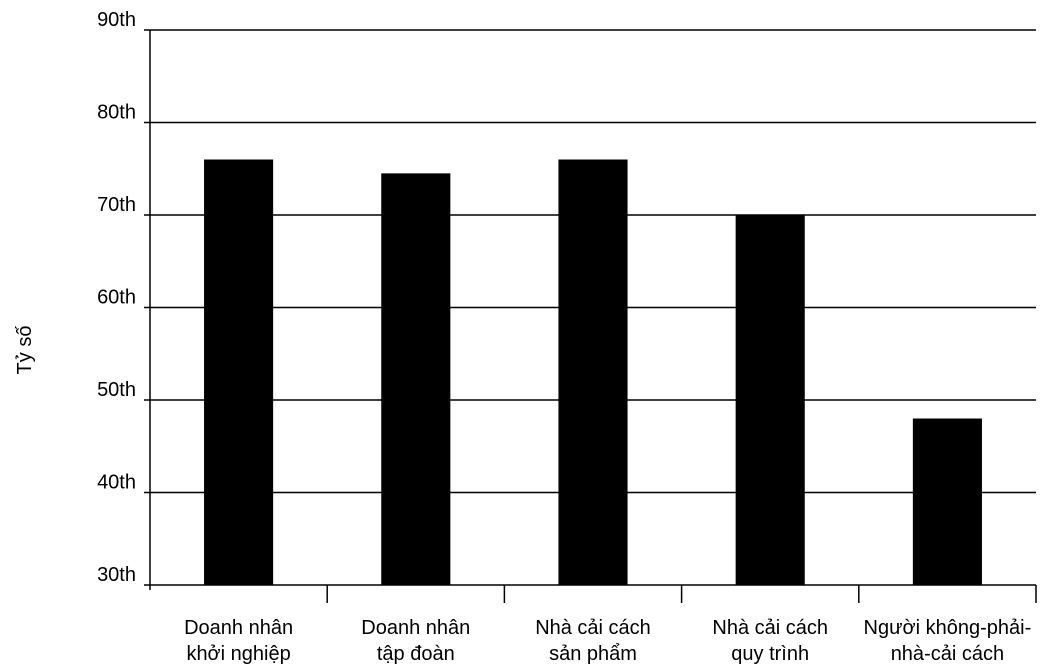  What do you see at coordinates (770, 654) in the screenshot?
I see `x-category-label: quy trình` at bounding box center [770, 654].